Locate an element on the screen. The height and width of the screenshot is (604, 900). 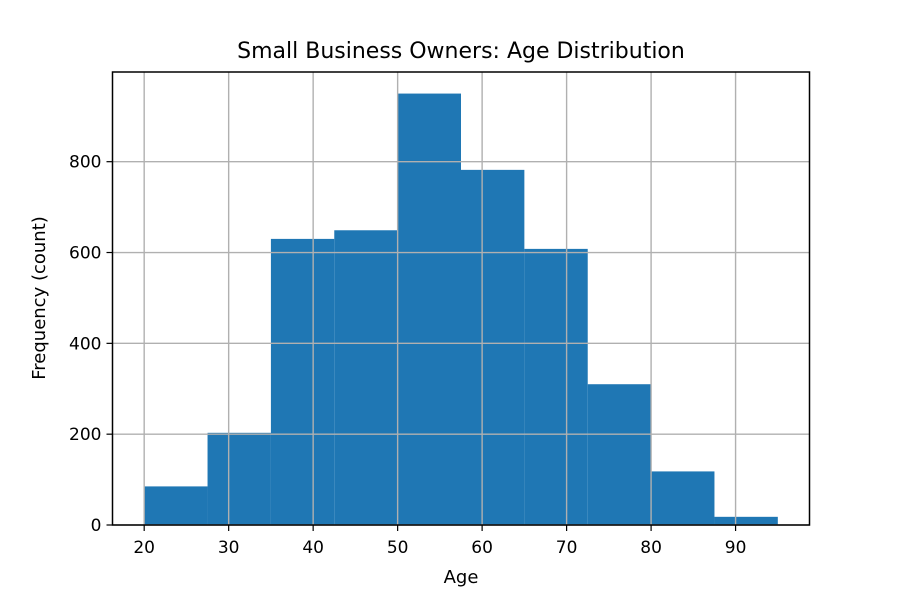
x-tick-label: 60 is located at coordinates (482, 548).